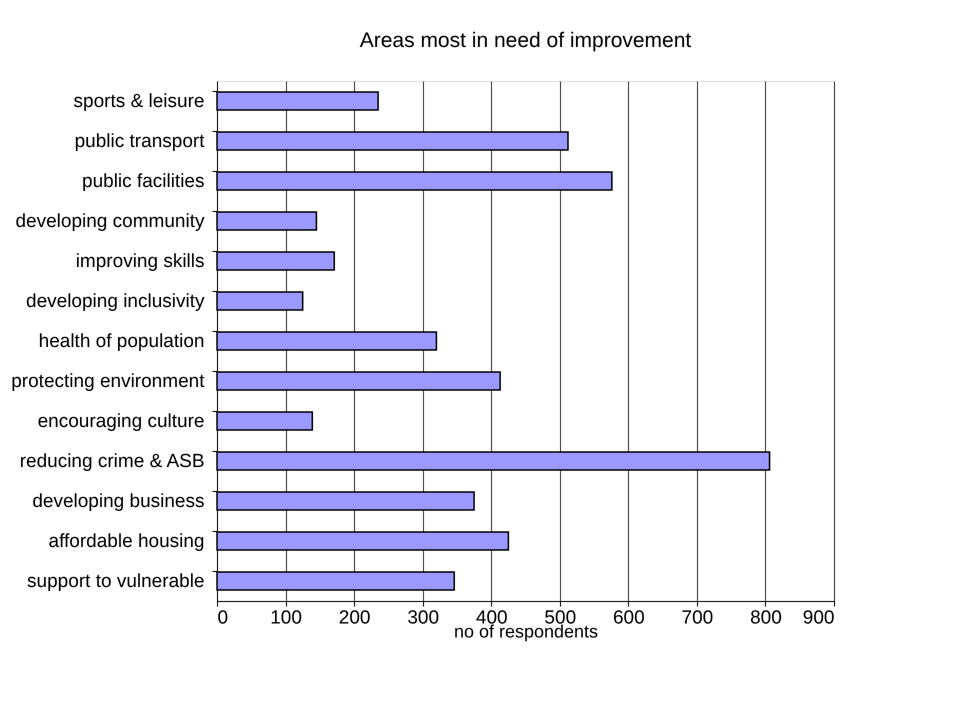 The image size is (962, 722). Describe the element at coordinates (526, 40) in the screenshot. I see `chart-title: Areas most in need of improvement` at that location.